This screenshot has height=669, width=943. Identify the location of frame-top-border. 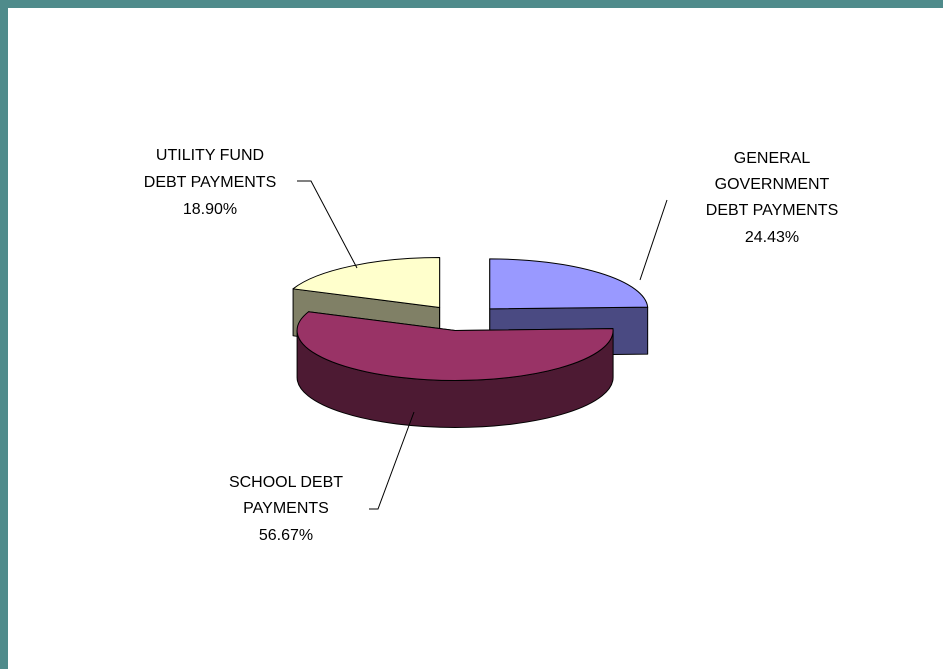
(471, 4).